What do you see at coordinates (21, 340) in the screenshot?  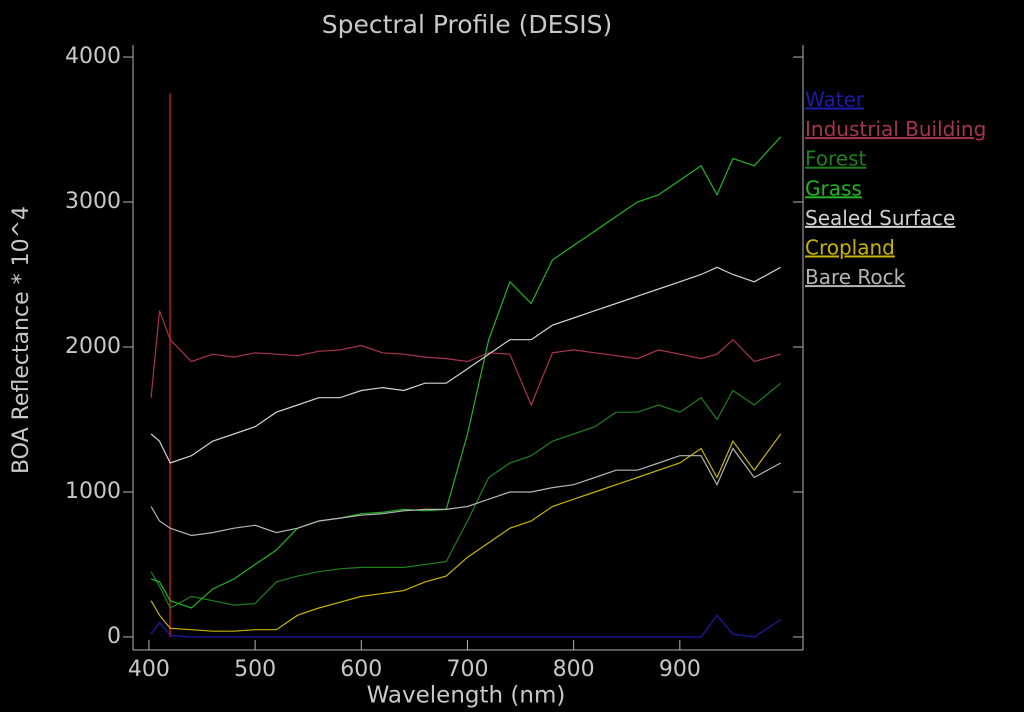 I see `y-axis-label: BOA Reflectance * 10^4` at bounding box center [21, 340].